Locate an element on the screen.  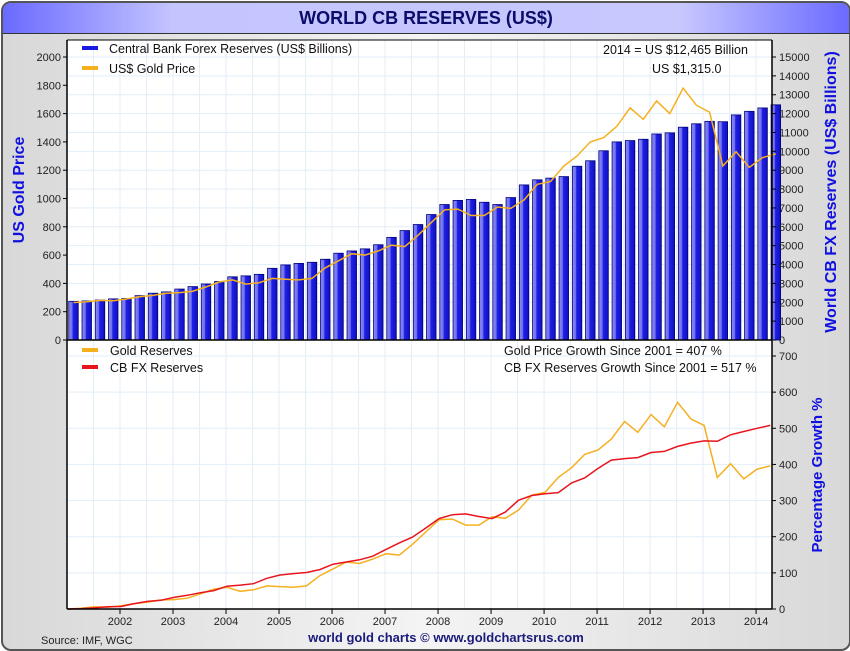
legend-label-fx-reserves: CB FX Reserves is located at coordinates (156, 368).